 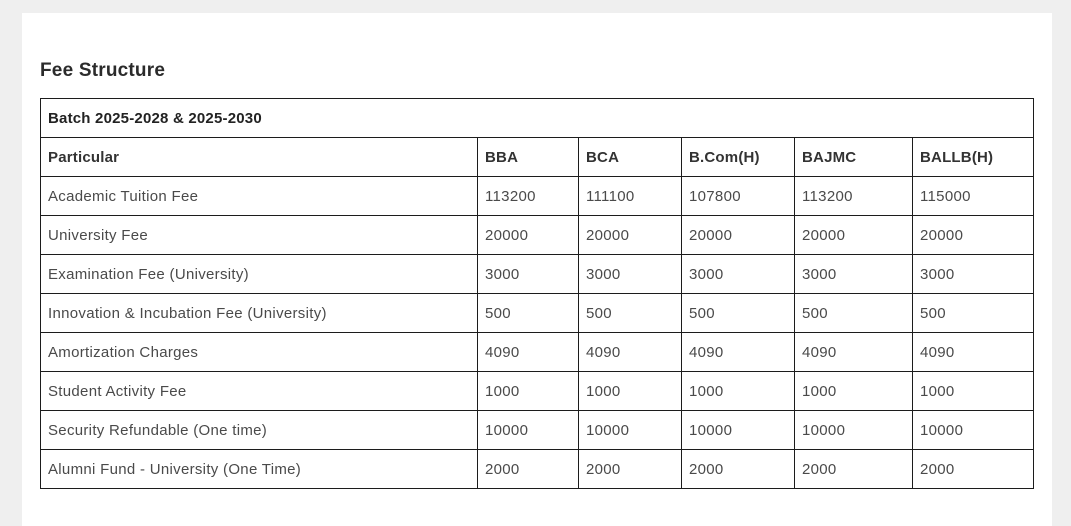 I want to click on table-row: University Fee 20000 20000 20000 20000 20000, so click(x=537, y=235).